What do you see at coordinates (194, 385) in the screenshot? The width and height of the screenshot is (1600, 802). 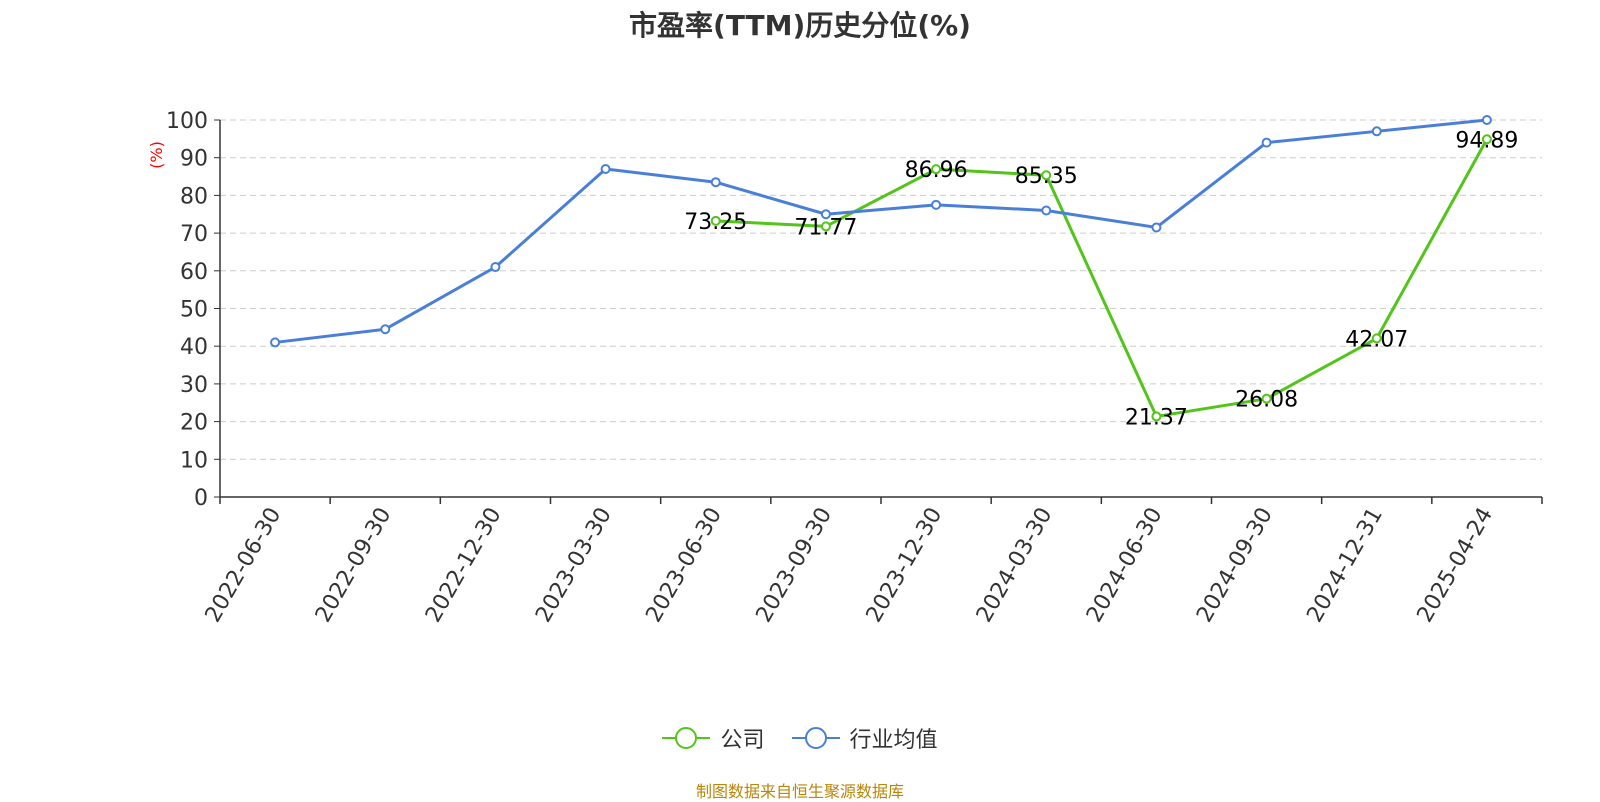 I see `y-tick-label: 30` at bounding box center [194, 385].